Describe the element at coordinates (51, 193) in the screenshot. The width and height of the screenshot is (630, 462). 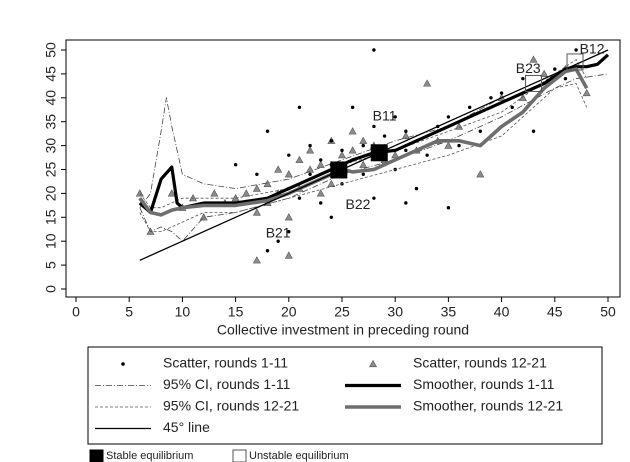
I see `y-tick-label: 20` at that location.